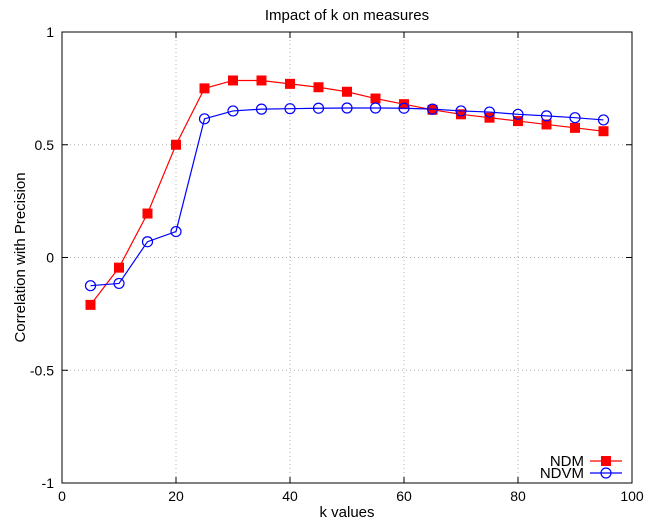  I want to click on y-tick-label: -1, so click(48, 483).